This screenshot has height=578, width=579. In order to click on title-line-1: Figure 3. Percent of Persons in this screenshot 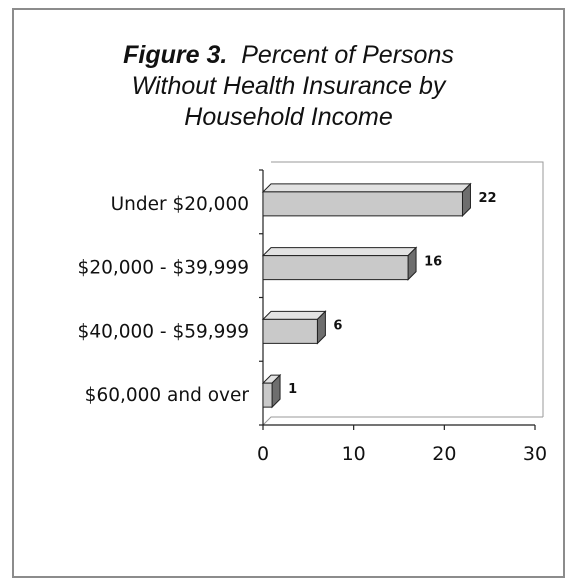, I will do `click(288, 55)`.